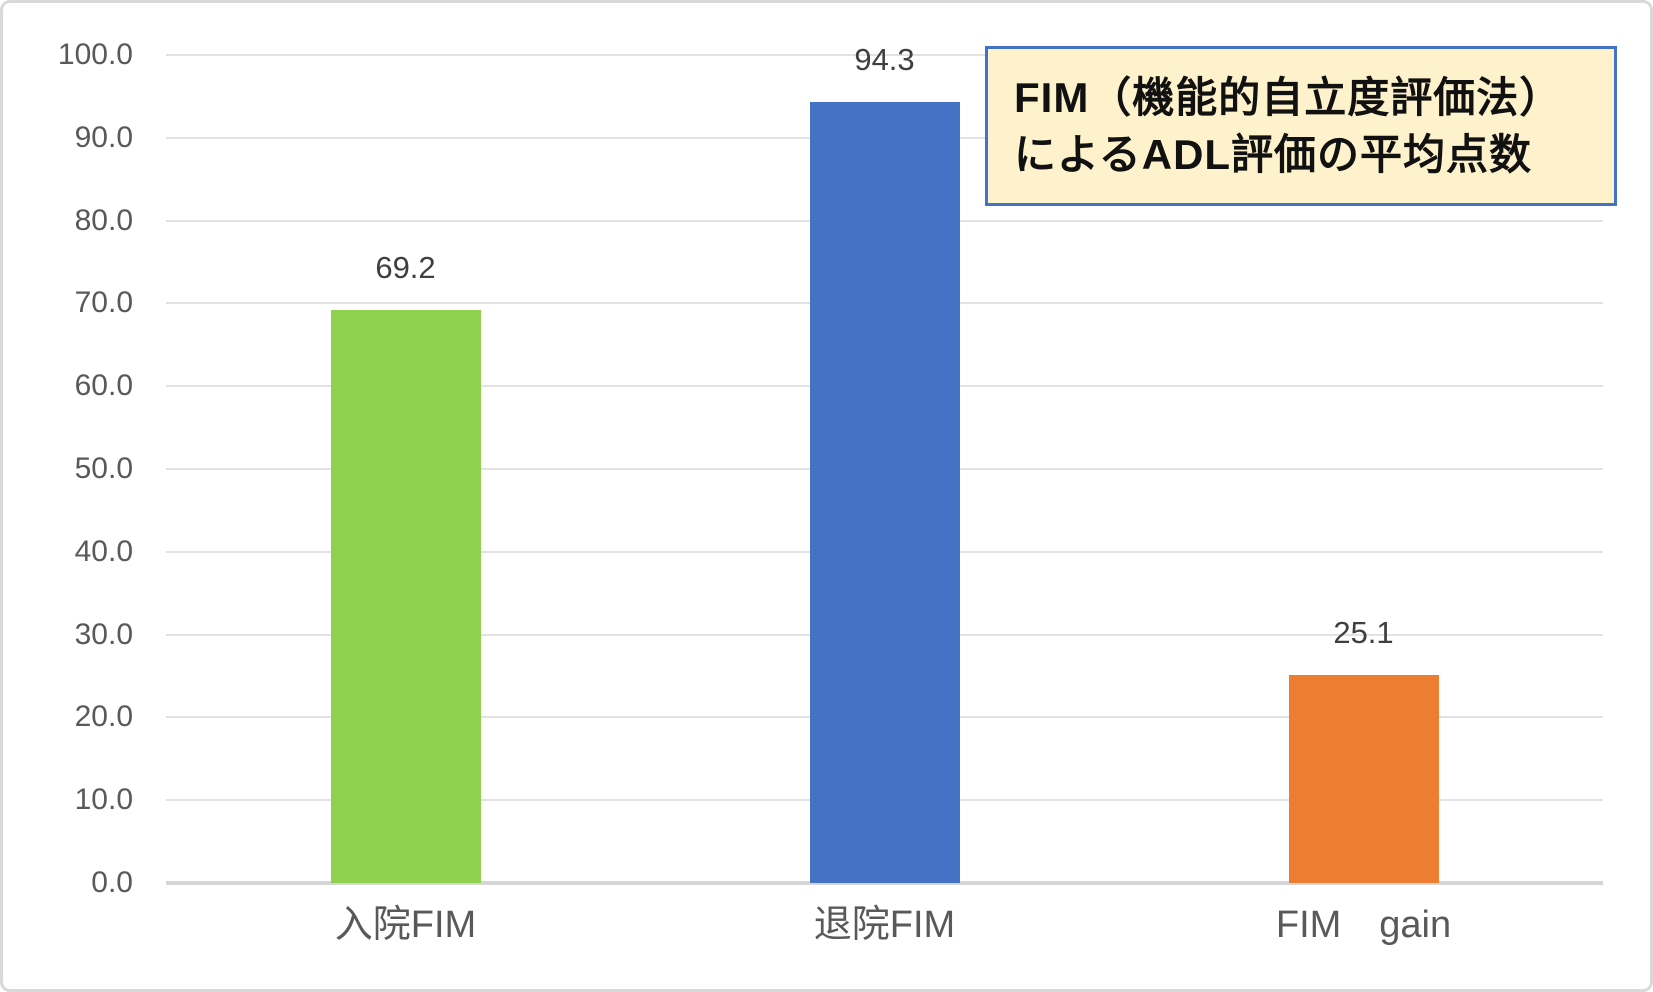  What do you see at coordinates (884, 60) in the screenshot?
I see `bar-value-label: 94.3` at bounding box center [884, 60].